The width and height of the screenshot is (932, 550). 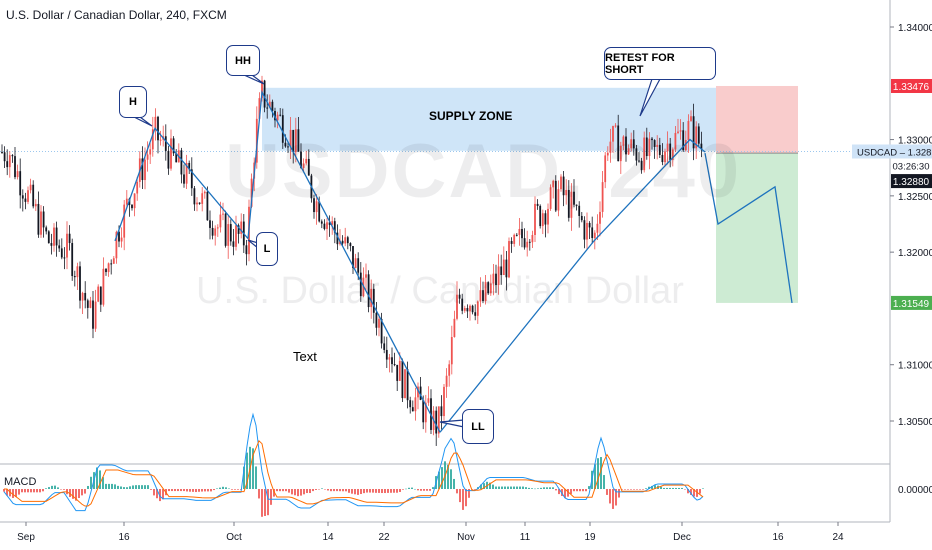 I want to click on time-tick-label: 22, so click(x=384, y=537).